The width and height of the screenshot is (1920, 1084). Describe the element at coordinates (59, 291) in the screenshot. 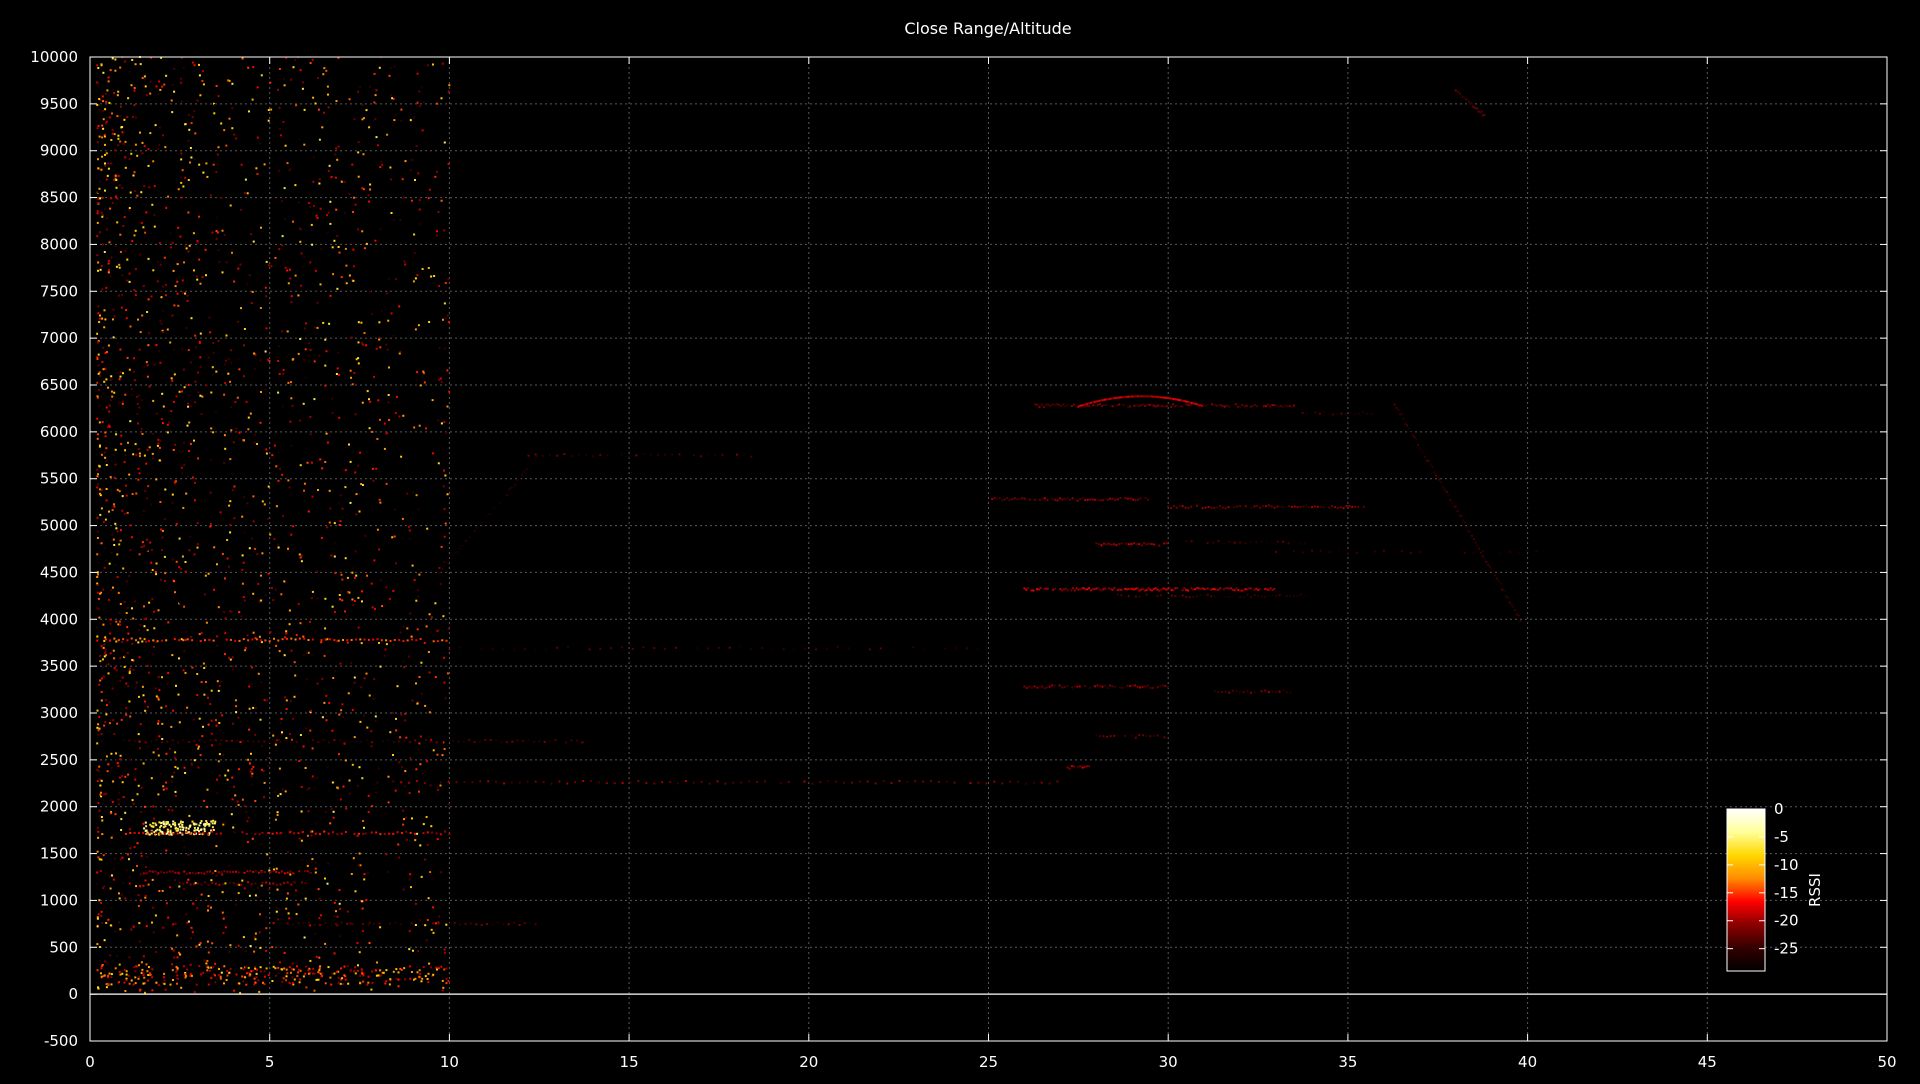

I see `y-tick-label: 7500` at that location.